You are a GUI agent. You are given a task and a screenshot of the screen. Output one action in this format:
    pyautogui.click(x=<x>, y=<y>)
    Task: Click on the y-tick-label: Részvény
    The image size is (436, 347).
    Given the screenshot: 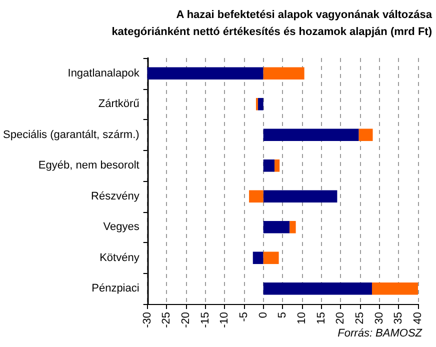 What is the action you would take?
    pyautogui.click(x=115, y=196)
    